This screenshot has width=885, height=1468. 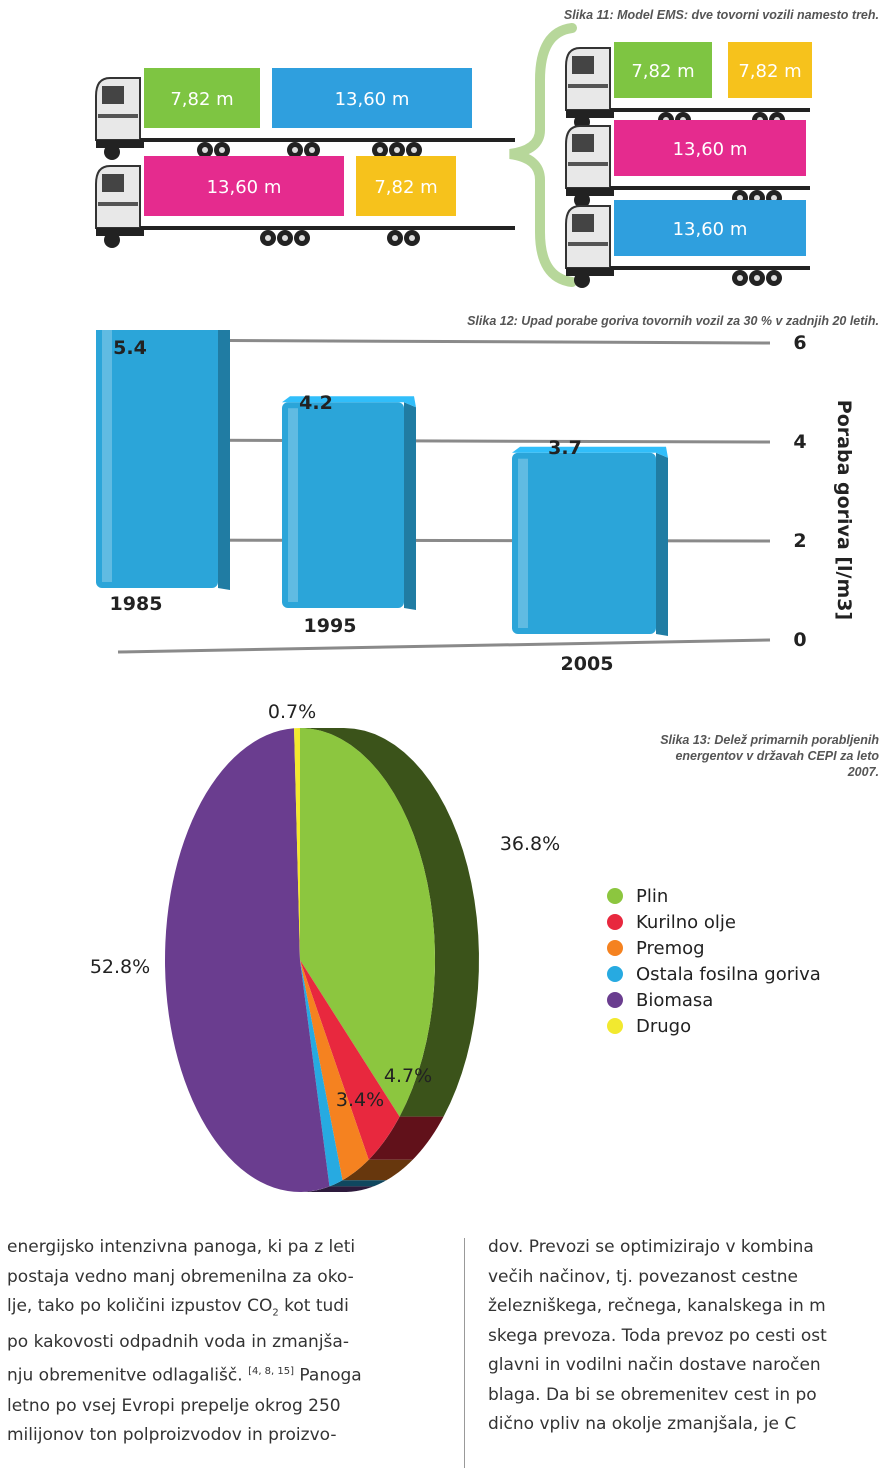 I want to click on legend-label: Ostala fosilna goriva, so click(x=728, y=974).